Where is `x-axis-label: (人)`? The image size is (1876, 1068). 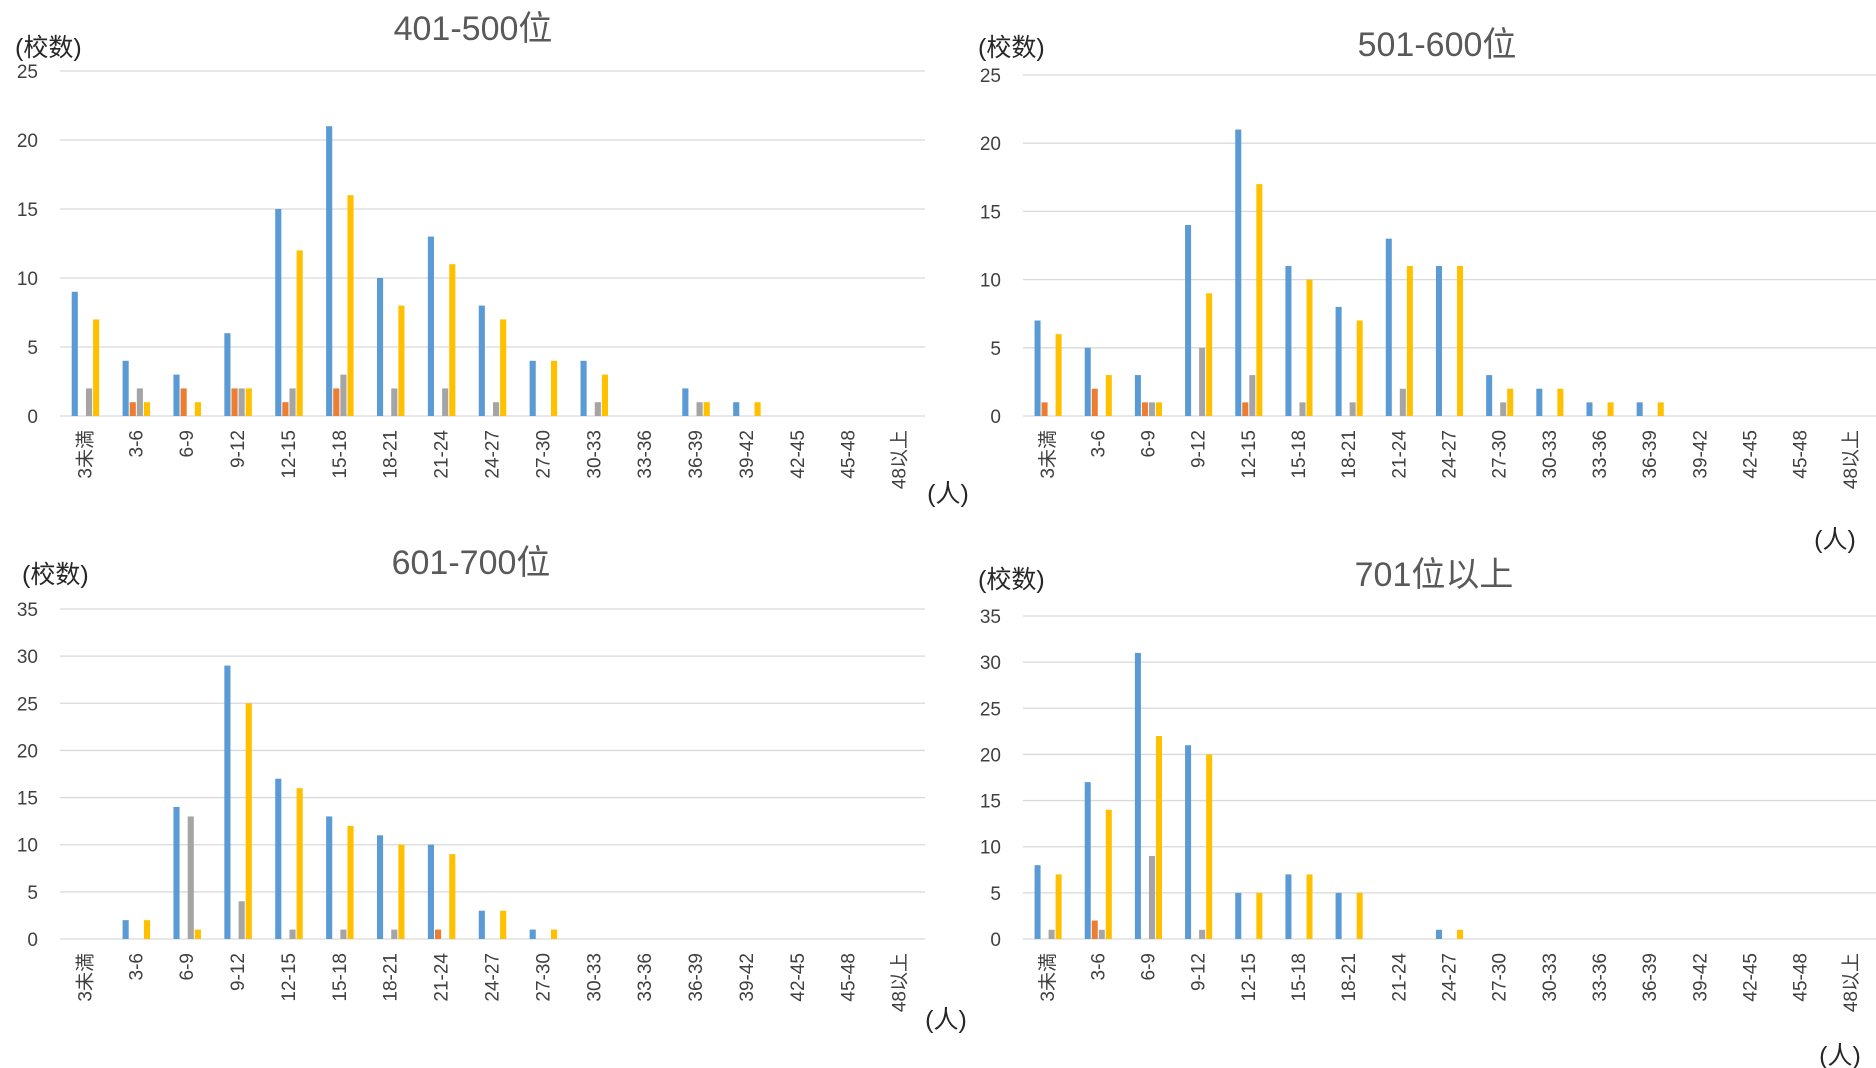 x-axis-label: (人) is located at coordinates (946, 1020).